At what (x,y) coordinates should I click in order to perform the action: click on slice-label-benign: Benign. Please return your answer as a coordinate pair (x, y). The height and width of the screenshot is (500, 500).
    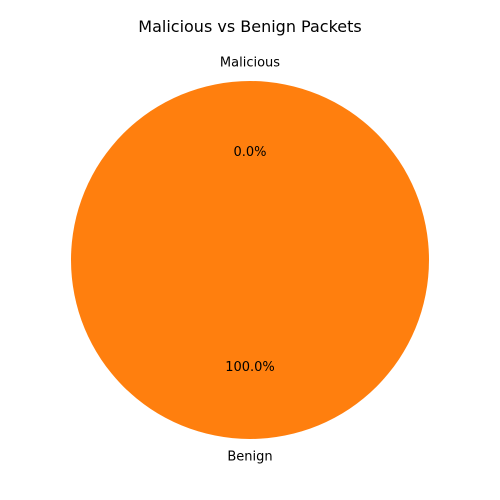
    Looking at the image, I should click on (249, 456).